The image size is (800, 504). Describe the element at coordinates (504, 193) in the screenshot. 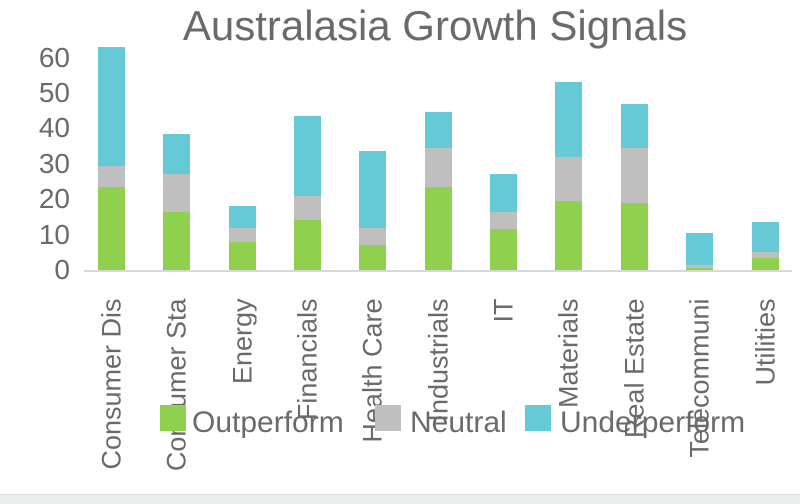

I see `bar-segment-underperform-it` at that location.